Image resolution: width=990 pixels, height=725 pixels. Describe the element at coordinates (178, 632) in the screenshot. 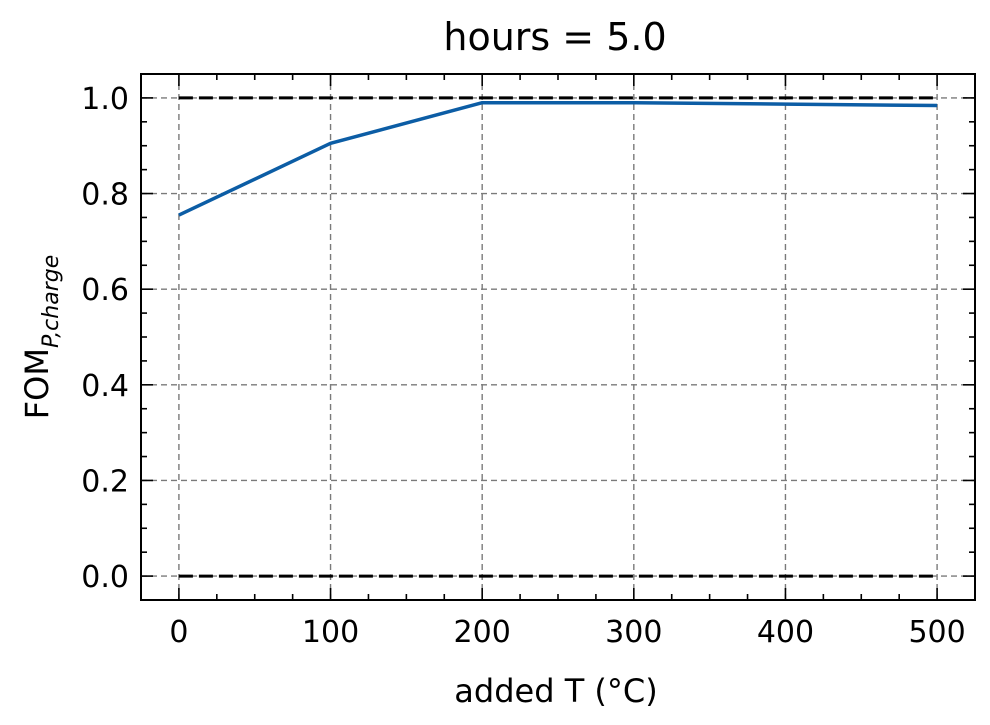

I see `x-tick-label: 0` at that location.